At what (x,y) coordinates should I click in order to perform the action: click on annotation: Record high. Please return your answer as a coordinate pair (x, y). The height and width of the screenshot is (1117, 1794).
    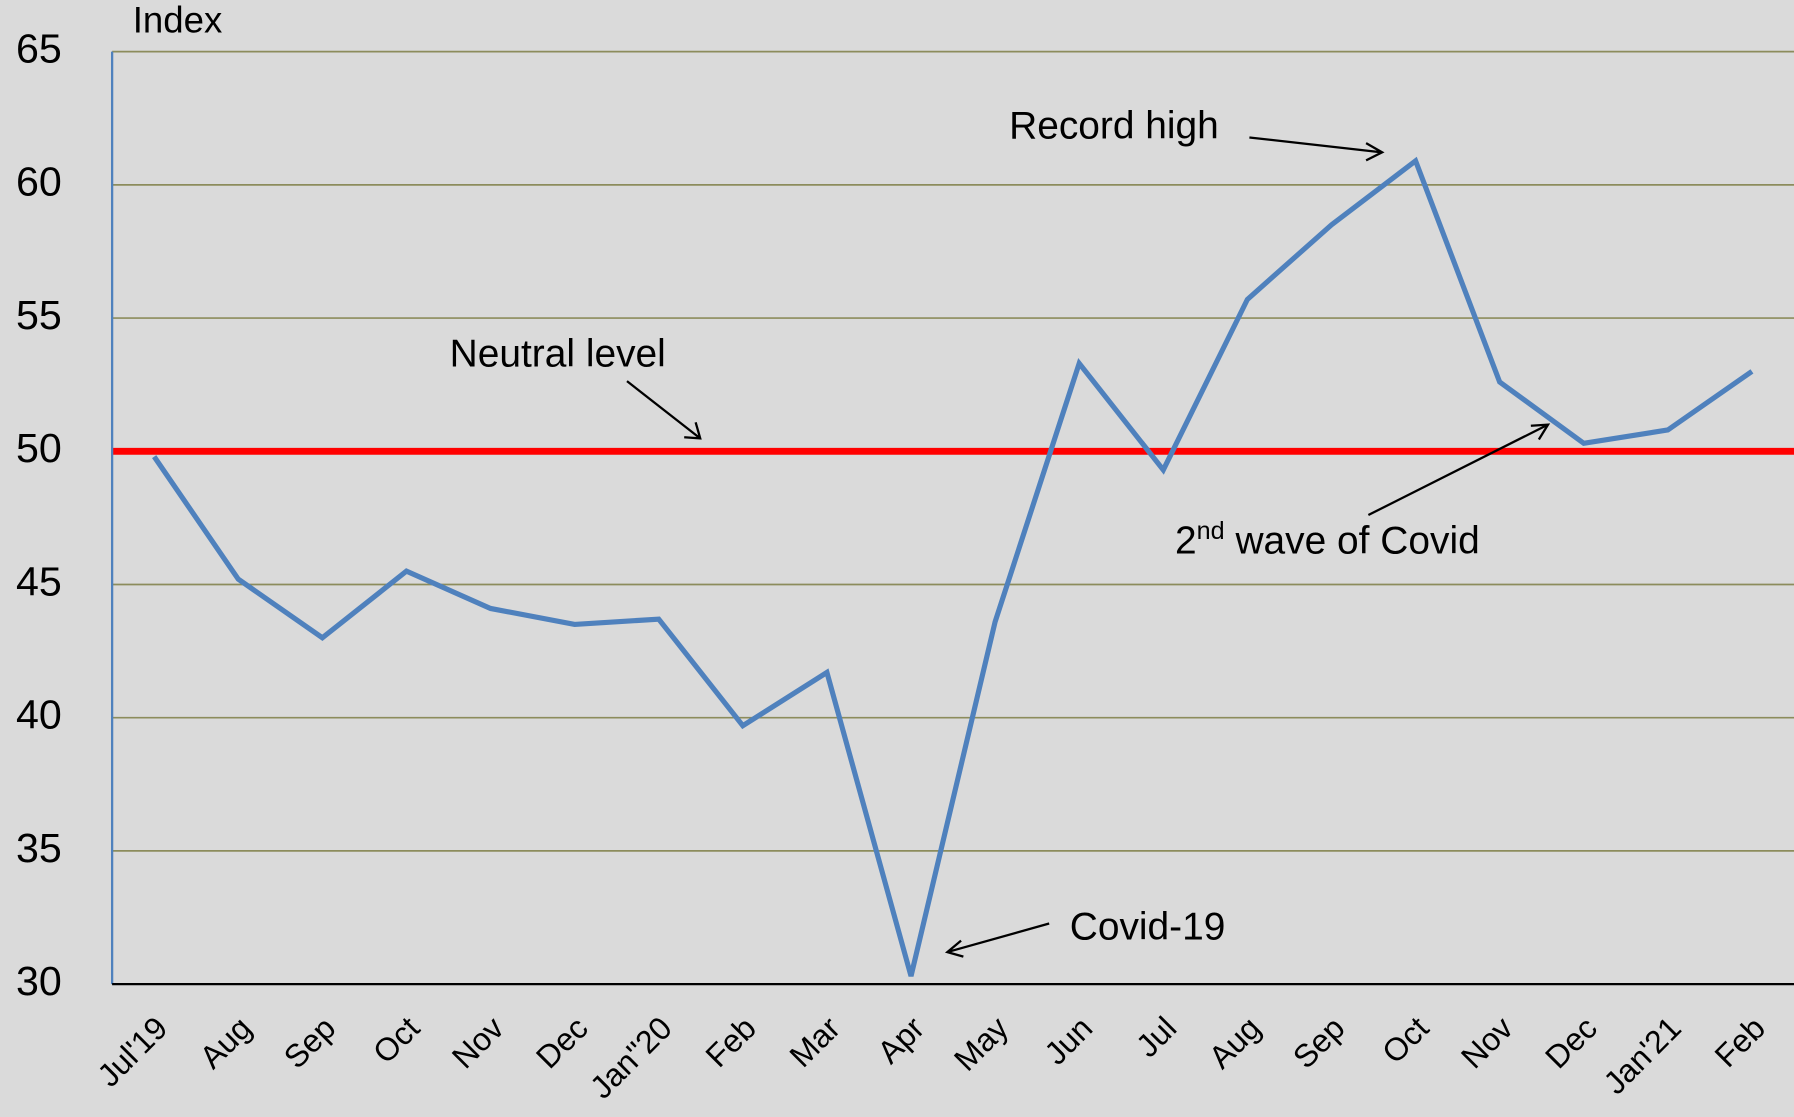
    Looking at the image, I should click on (1114, 126).